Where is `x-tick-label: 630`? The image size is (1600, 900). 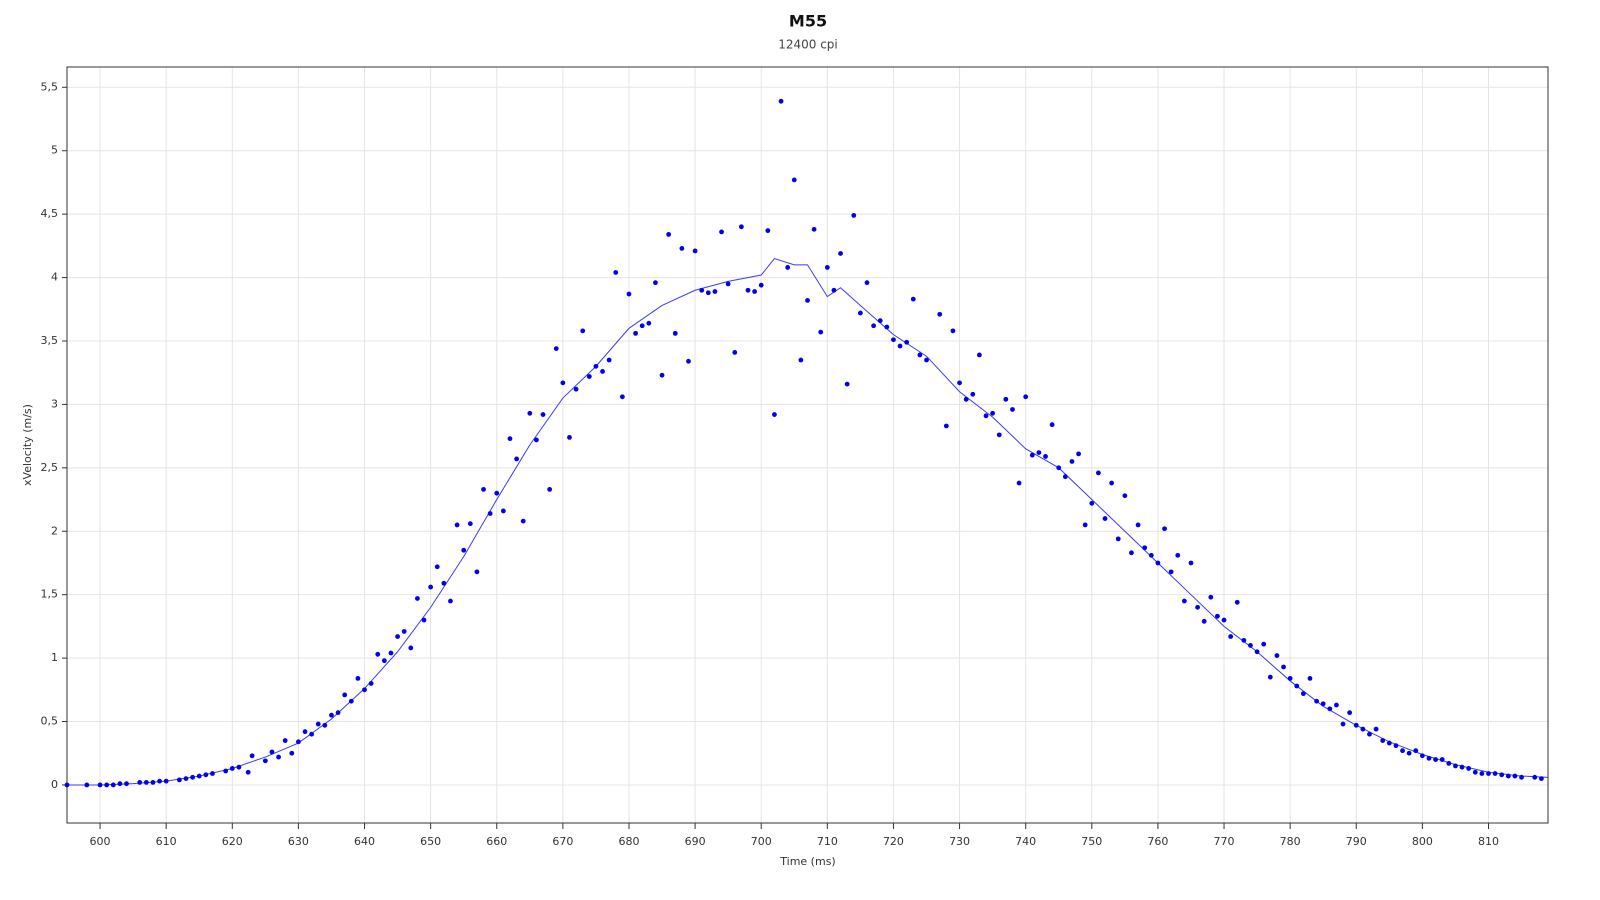 x-tick-label: 630 is located at coordinates (298, 841).